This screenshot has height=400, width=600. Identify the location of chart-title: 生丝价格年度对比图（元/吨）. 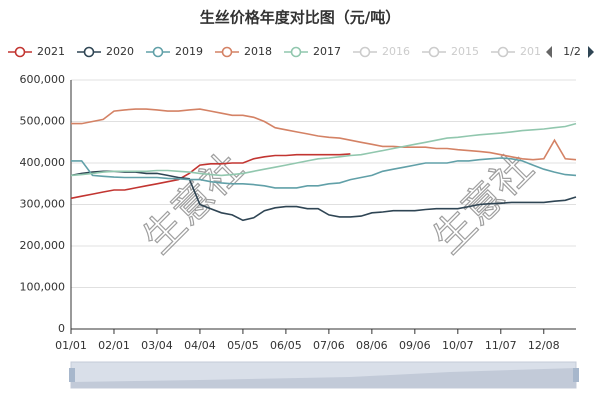
(300, 18).